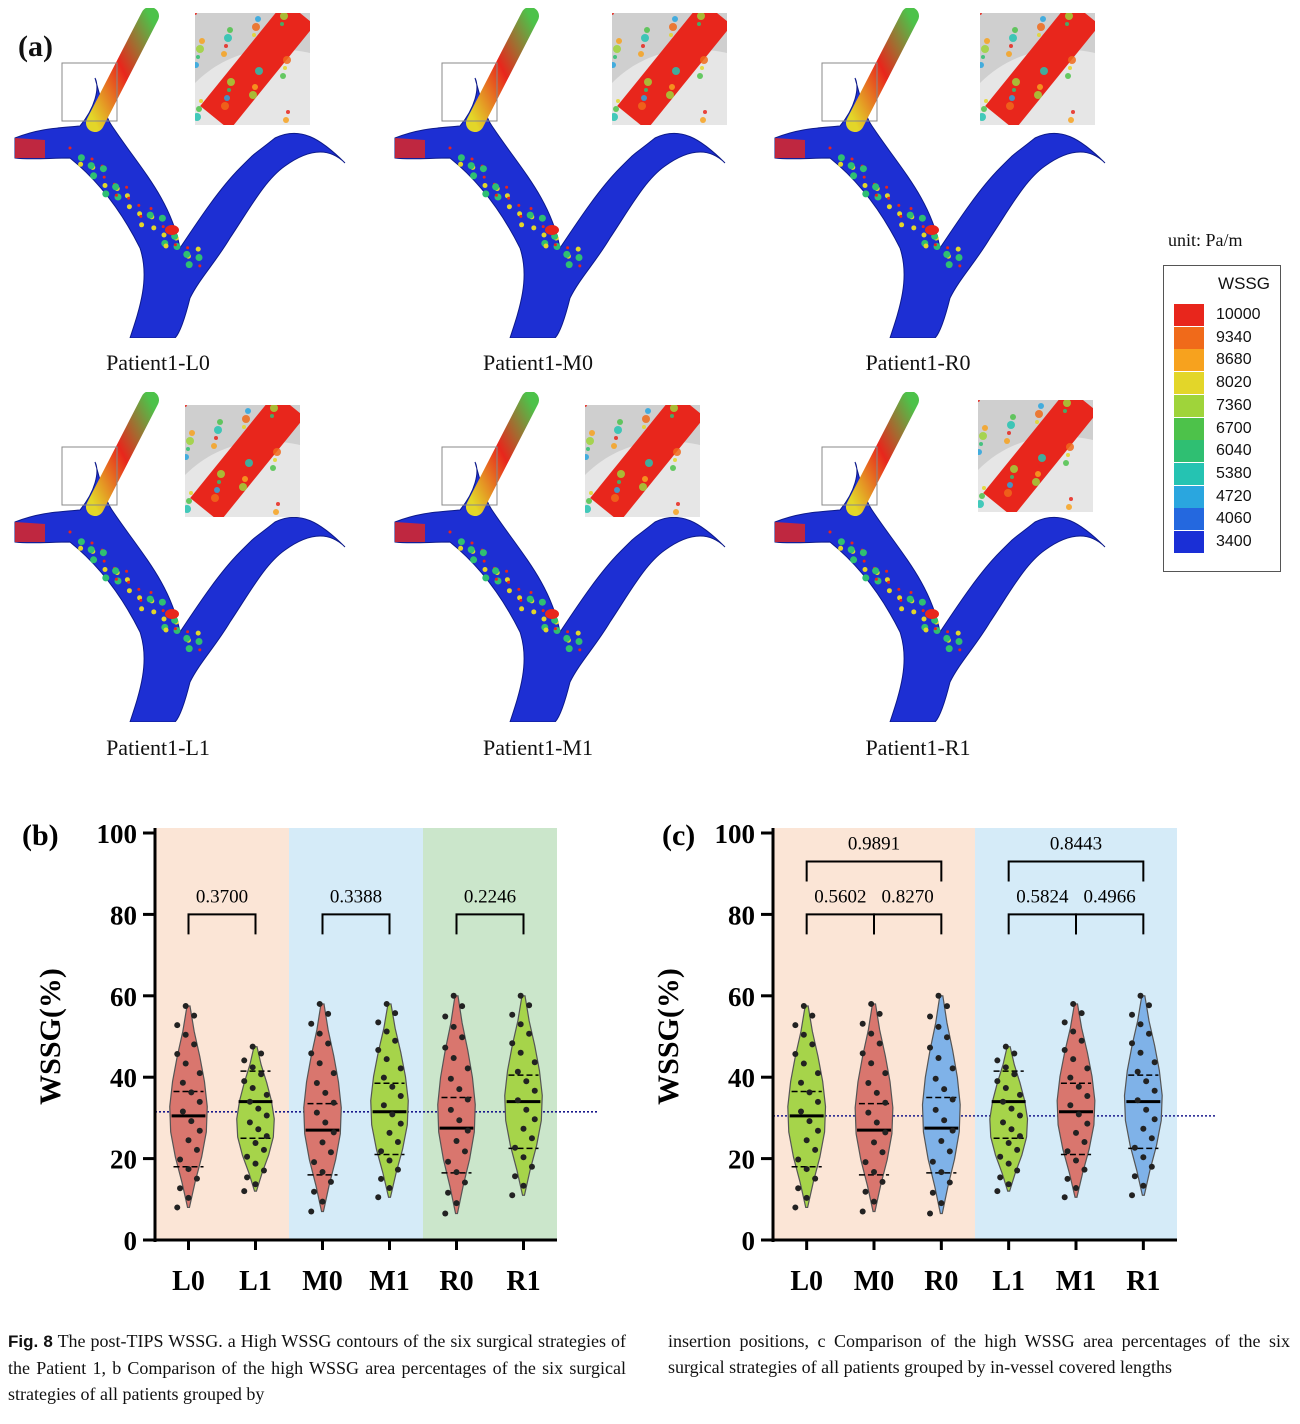 Image resolution: width=1300 pixels, height=1424 pixels. Describe the element at coordinates (222, 896) in the screenshot. I see `p-value-0: 0.3700` at that location.